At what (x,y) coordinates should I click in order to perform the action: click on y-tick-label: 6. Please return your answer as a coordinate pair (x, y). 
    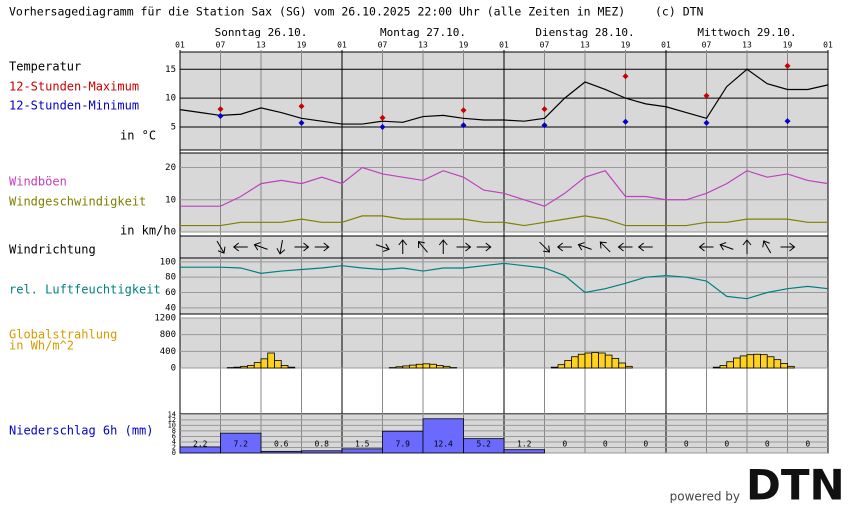
    Looking at the image, I should click on (174, 436).